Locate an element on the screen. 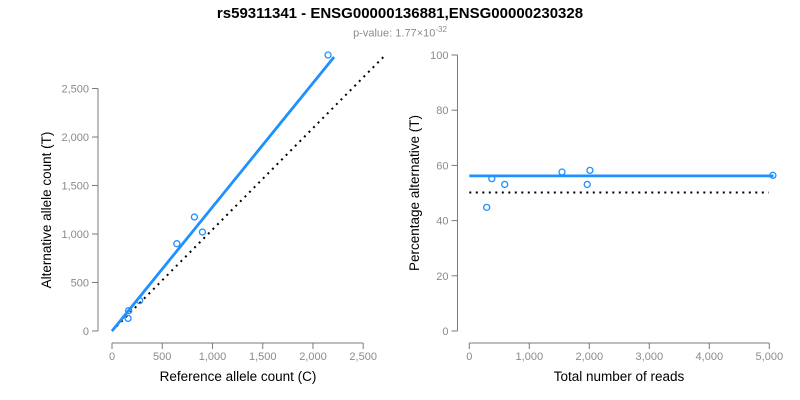 The height and width of the screenshot is (400, 800). left-x-tick-label: 500 is located at coordinates (162, 357).